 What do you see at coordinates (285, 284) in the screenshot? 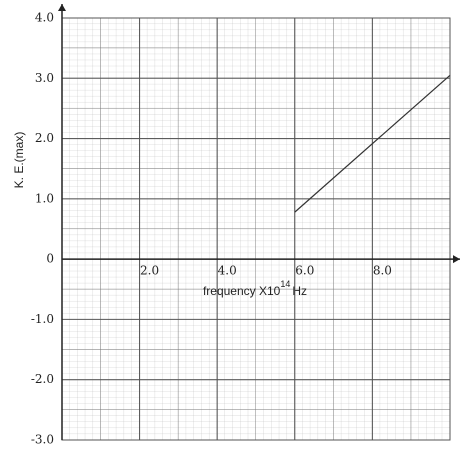
I see `x-axis-label-exponent: 14` at bounding box center [285, 284].